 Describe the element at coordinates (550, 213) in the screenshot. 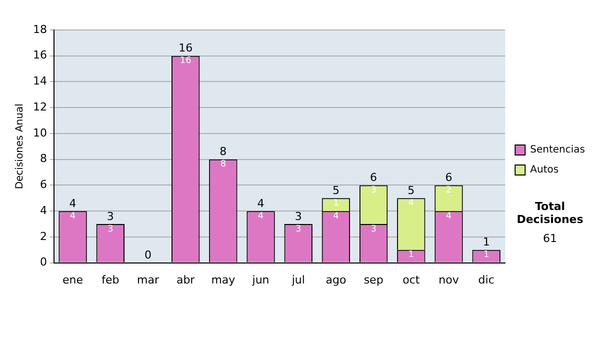

I see `text: Total Decisiones` at that location.